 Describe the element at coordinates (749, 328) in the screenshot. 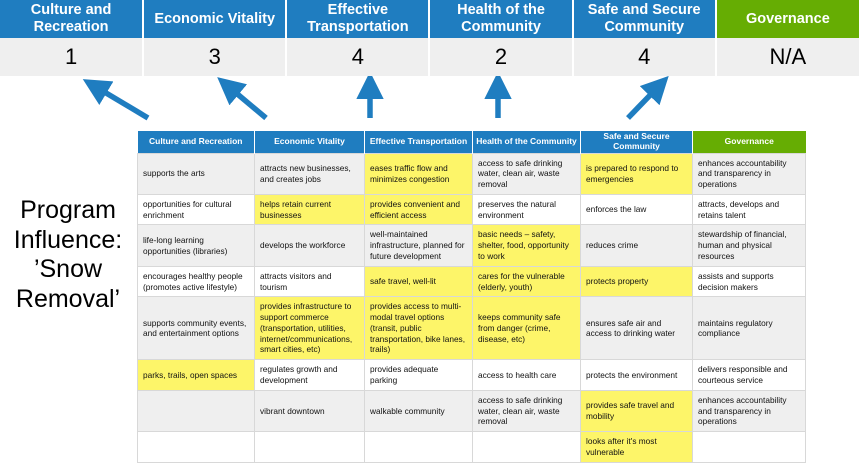

I see `matrix-cell: maintains regulatory compliance` at that location.